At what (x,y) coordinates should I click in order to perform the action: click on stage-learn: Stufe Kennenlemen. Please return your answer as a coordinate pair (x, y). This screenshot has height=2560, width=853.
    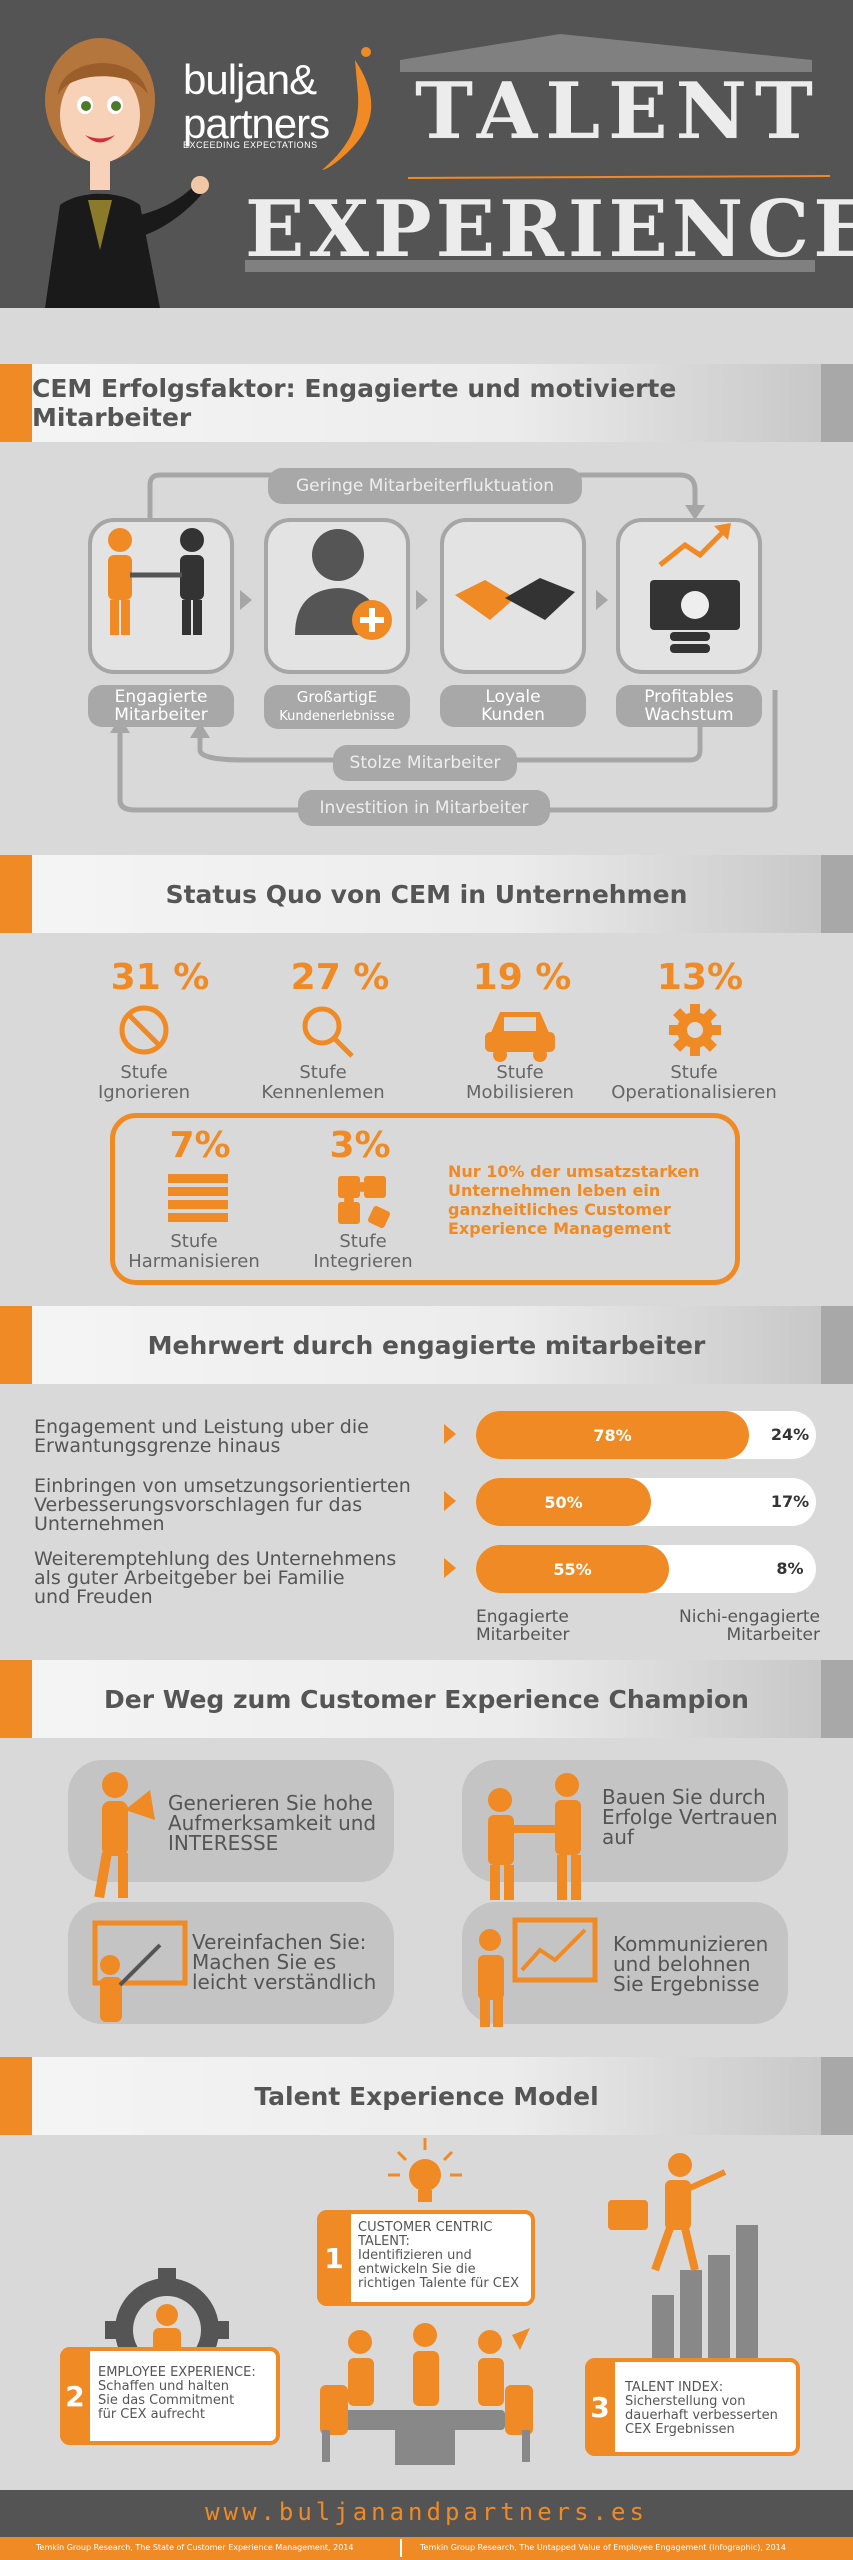
    Looking at the image, I should click on (323, 1082).